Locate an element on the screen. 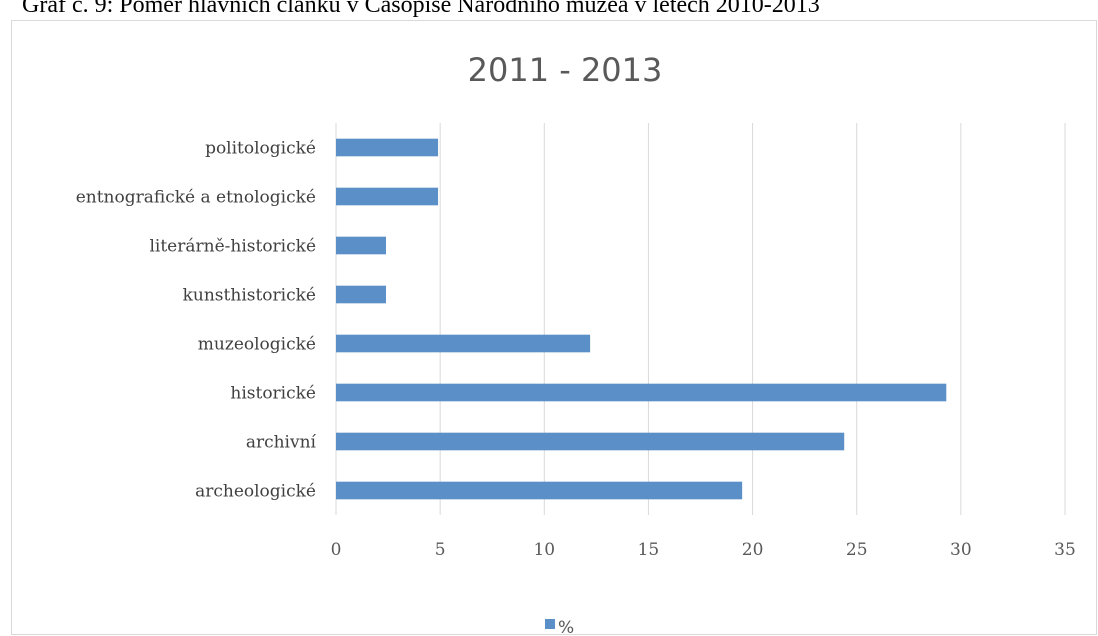 The height and width of the screenshot is (636, 1098). x-tick-label: 30 is located at coordinates (961, 550).